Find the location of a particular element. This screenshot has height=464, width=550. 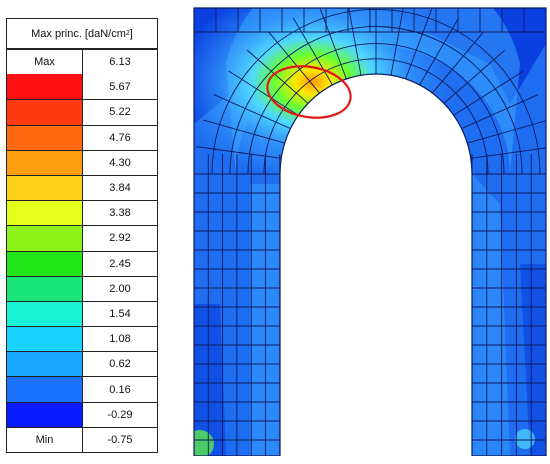

right-base-hotspot is located at coordinates (525, 439).